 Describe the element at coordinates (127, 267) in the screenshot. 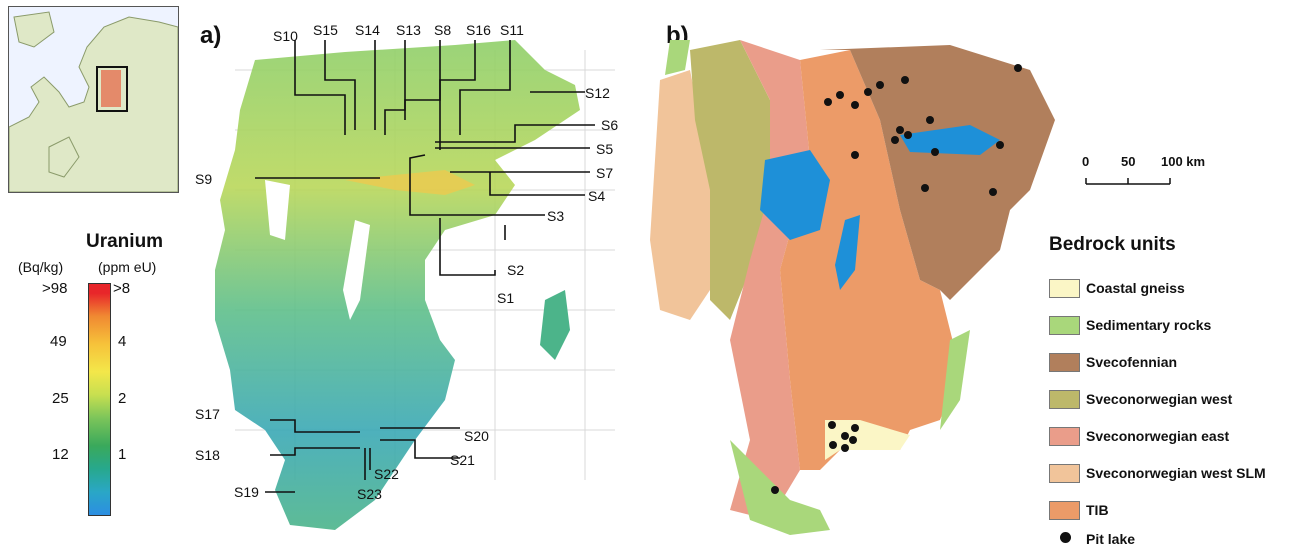

I see `uranium-unit-ppm: (ppm eU)` at that location.